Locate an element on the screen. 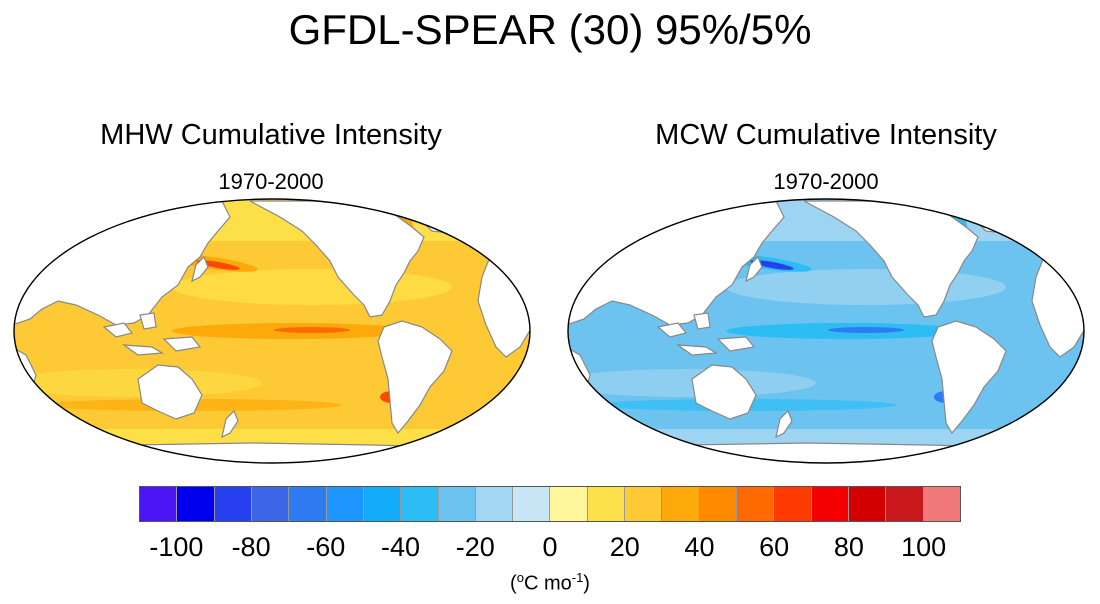 Image resolution: width=1100 pixels, height=604 pixels. colorbar-tick-label: 0 is located at coordinates (550, 547).